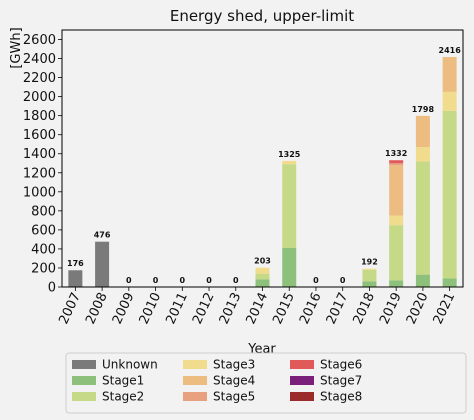 This screenshot has width=474, height=420. I want to click on total-data-label: 476, so click(102, 235).